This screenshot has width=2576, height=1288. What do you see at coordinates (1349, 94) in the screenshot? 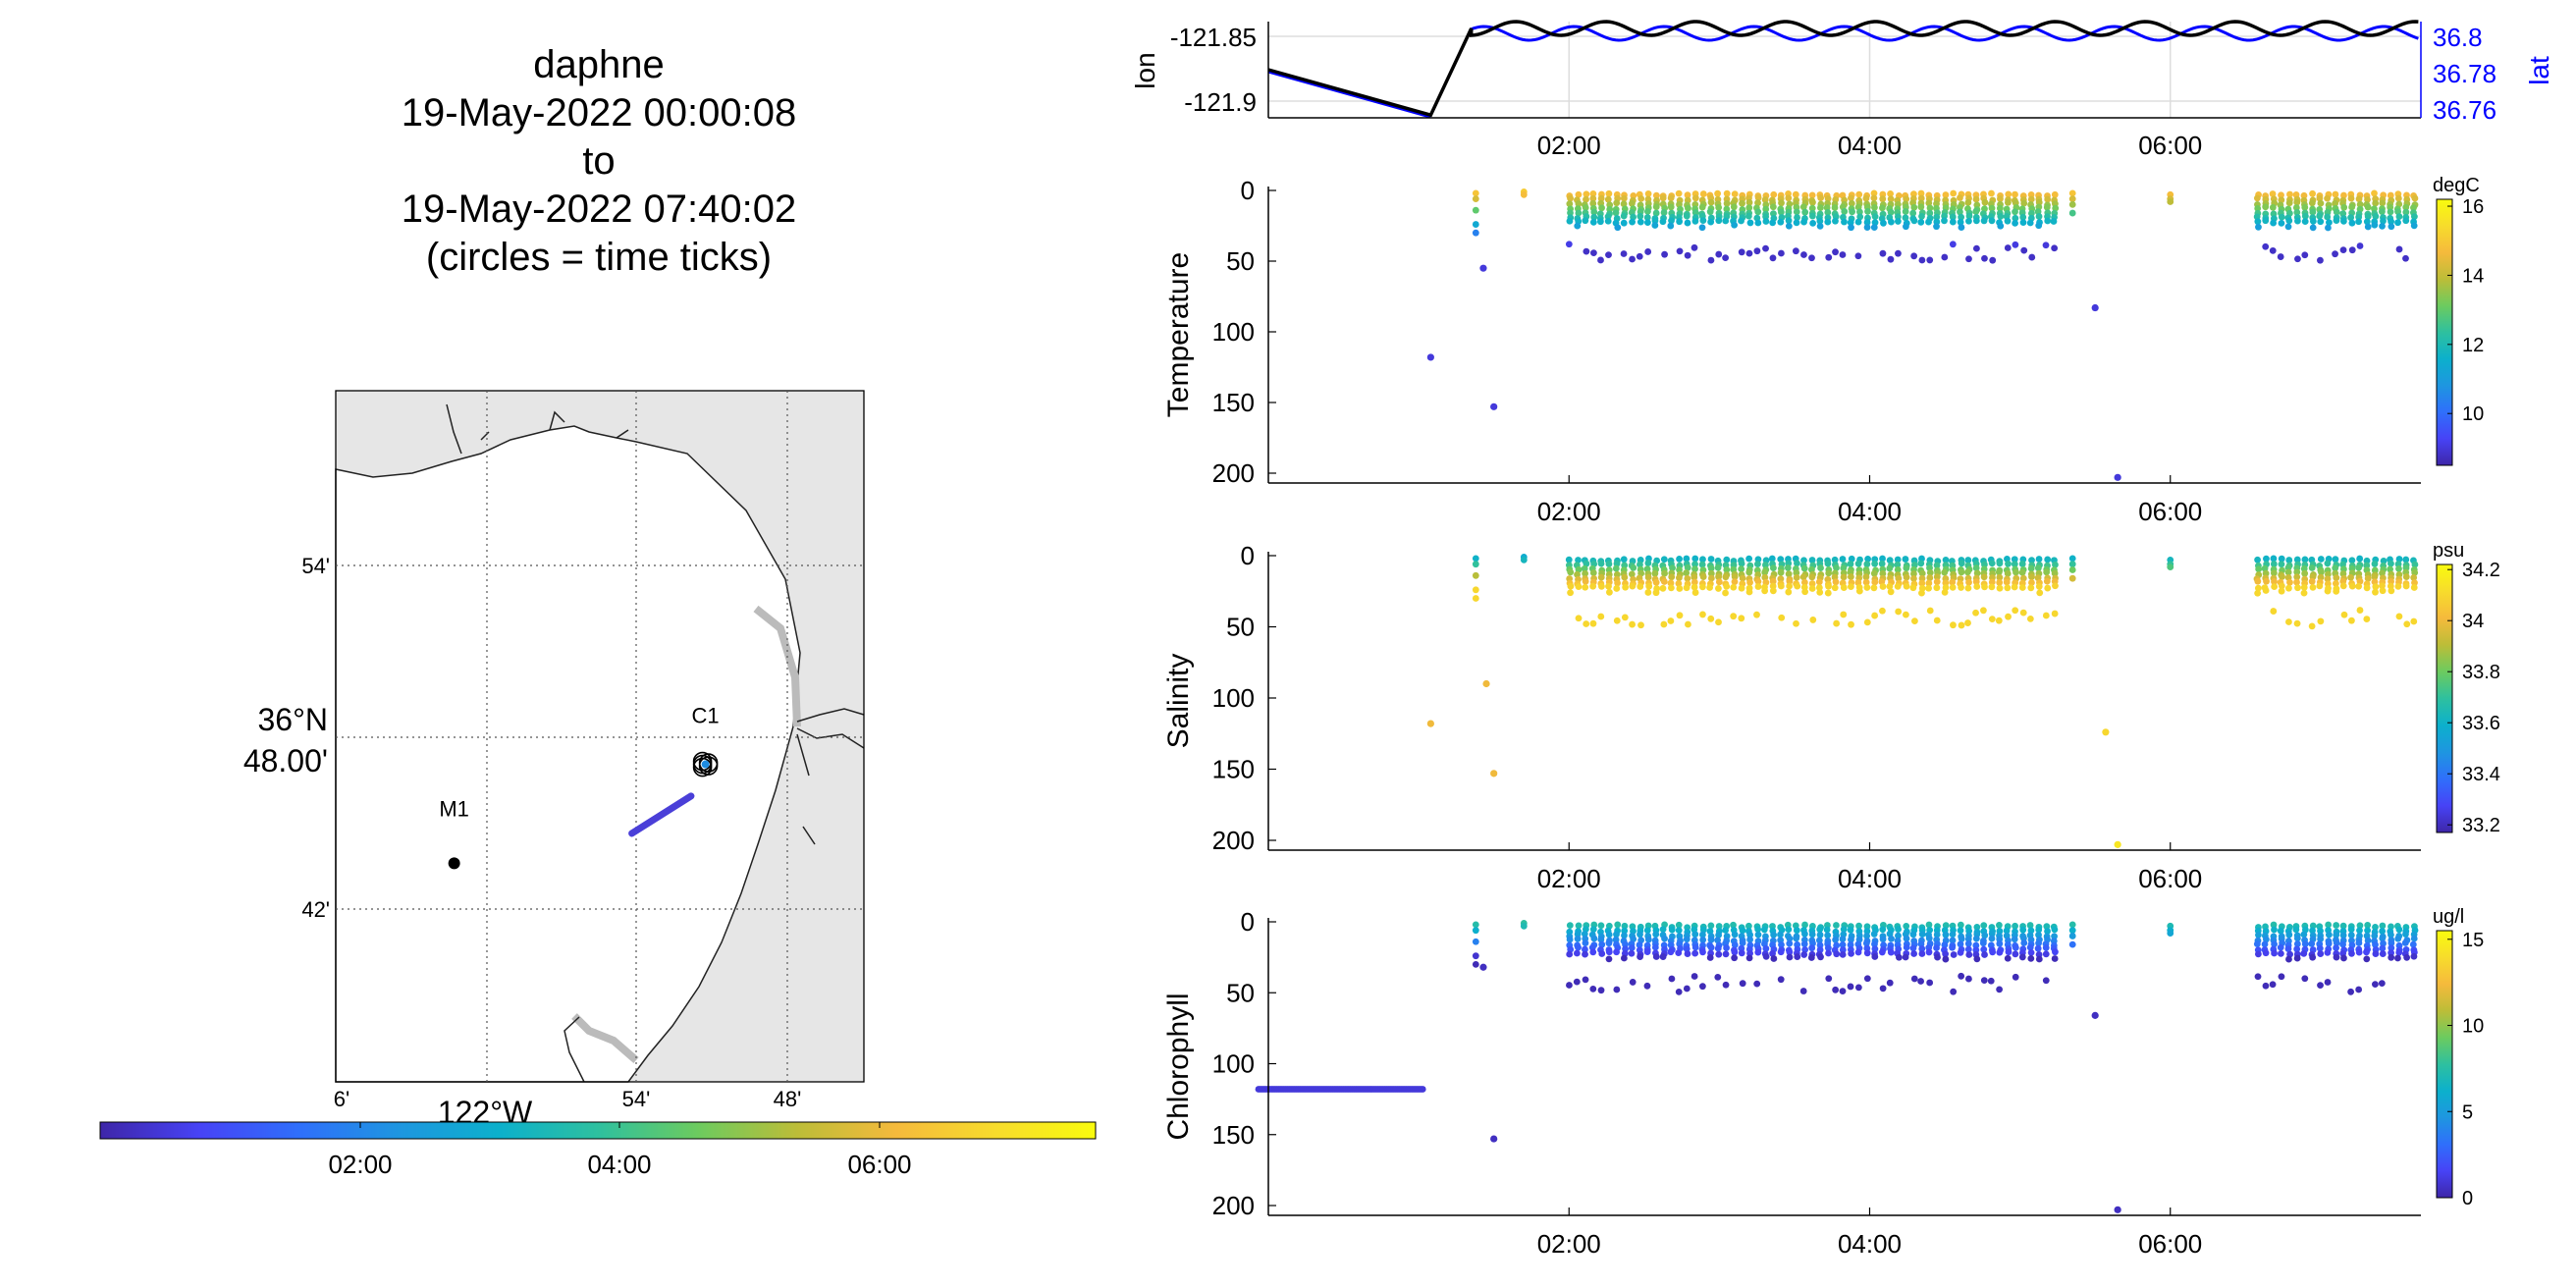
I see `lat-series-line` at bounding box center [1349, 94].